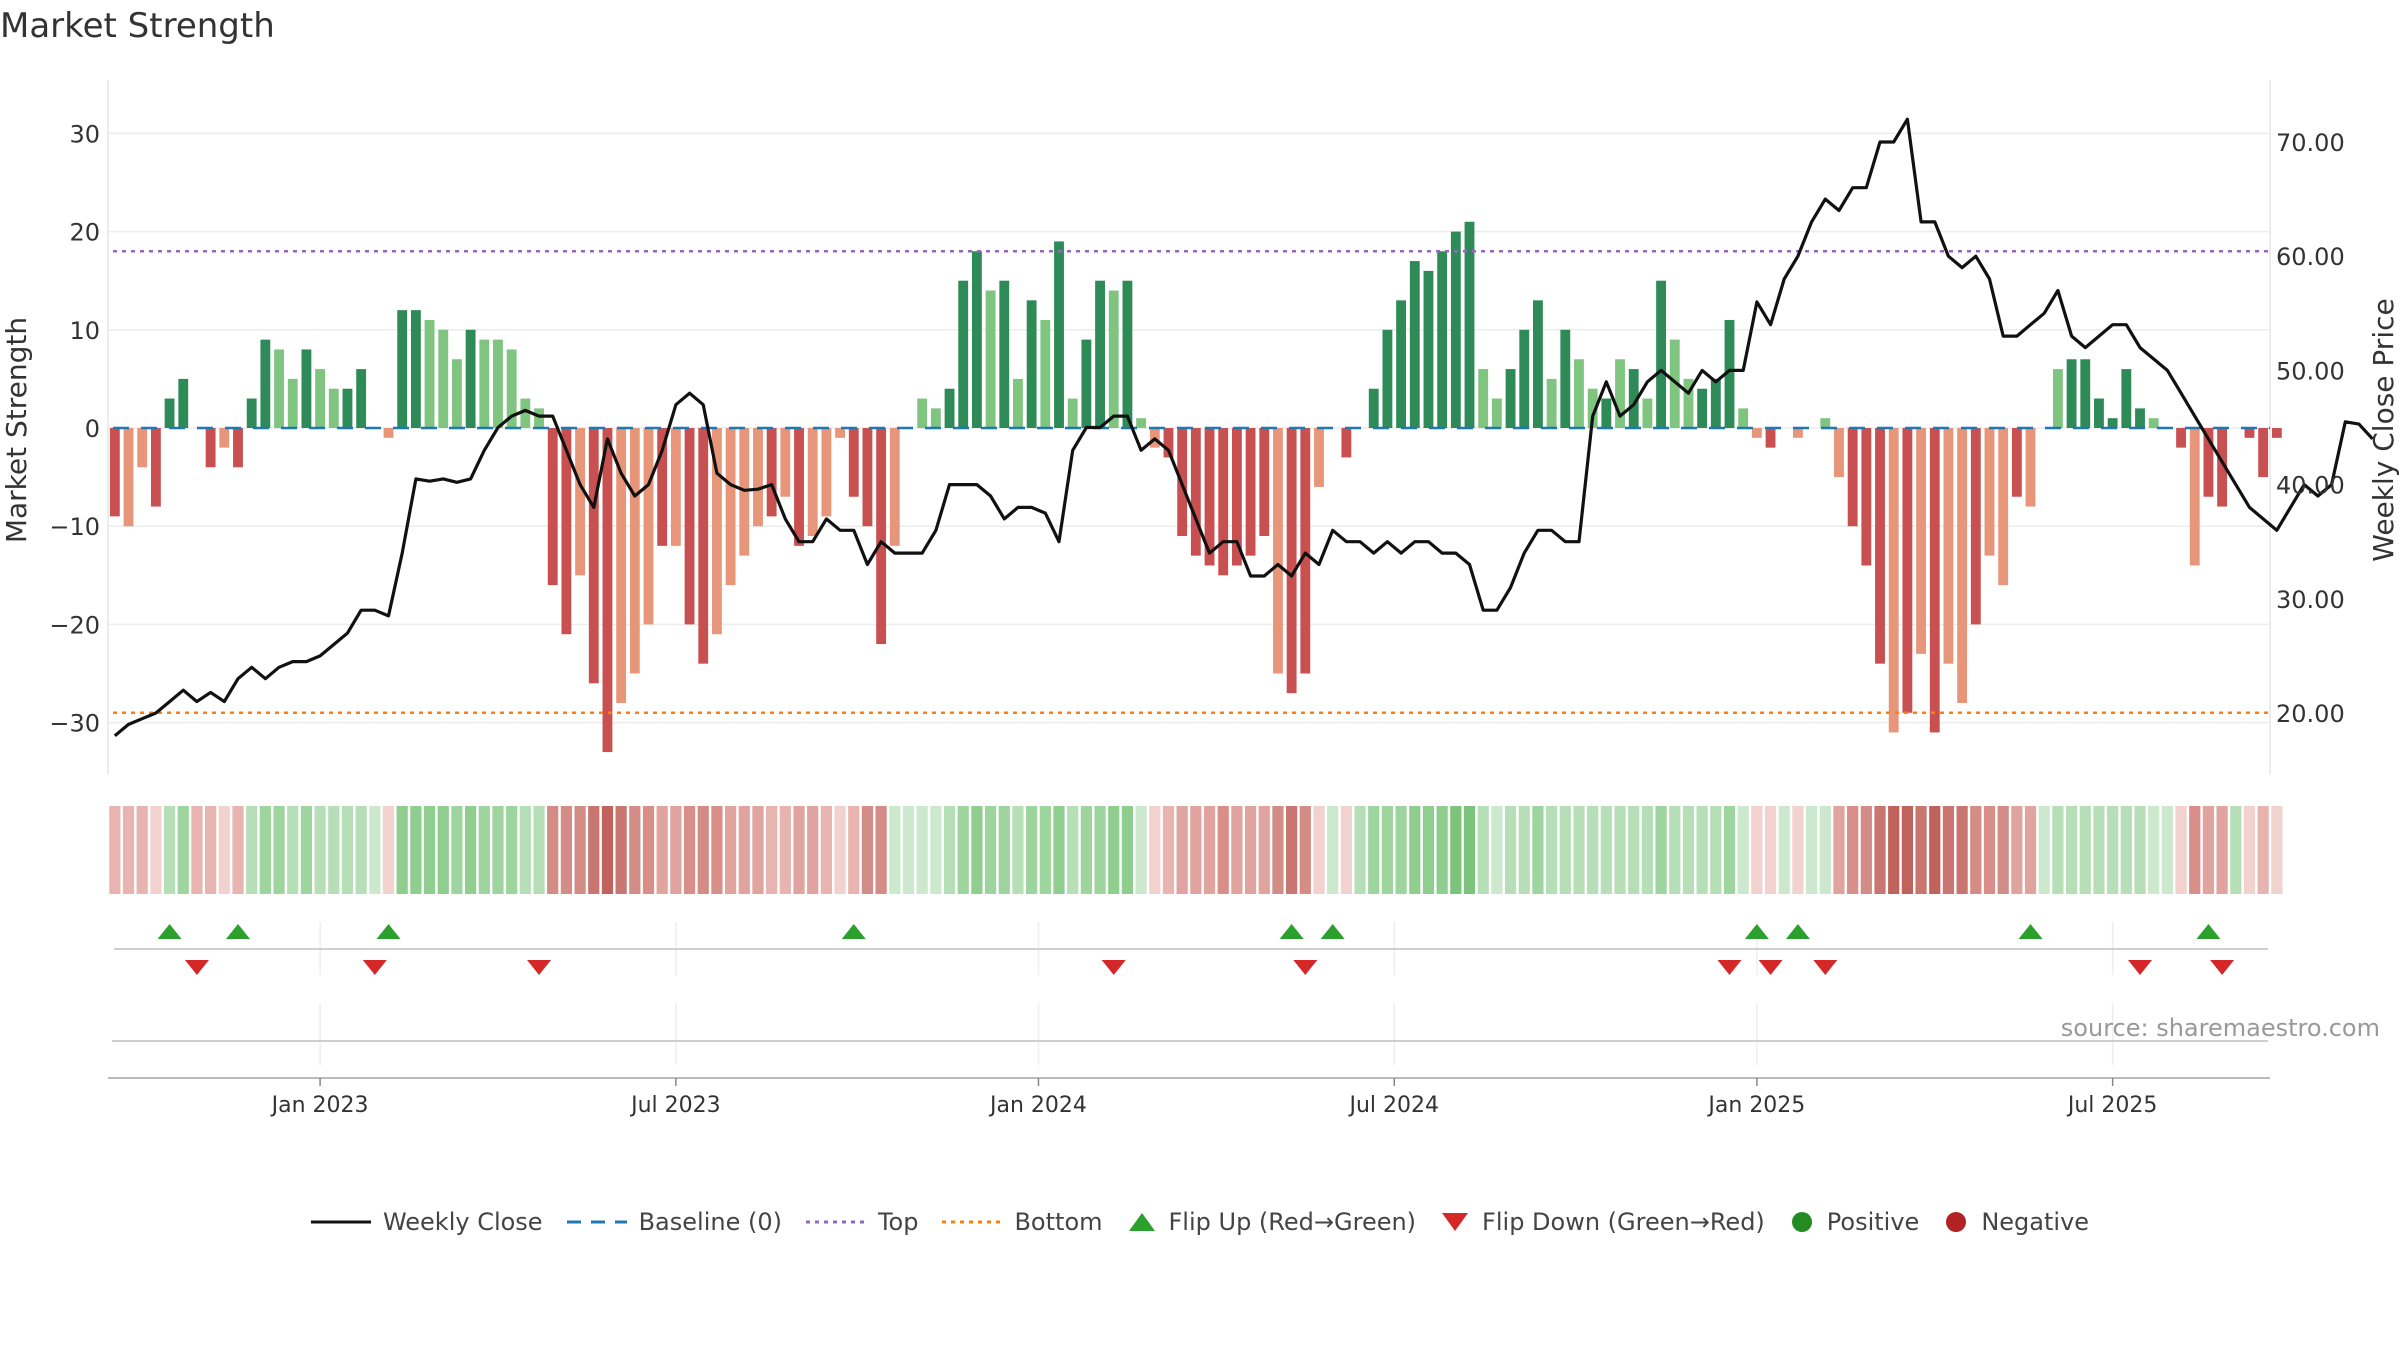 The width and height of the screenshot is (2400, 1350). What do you see at coordinates (596, 1222) in the screenshot?
I see `dashed-line-icon` at bounding box center [596, 1222].